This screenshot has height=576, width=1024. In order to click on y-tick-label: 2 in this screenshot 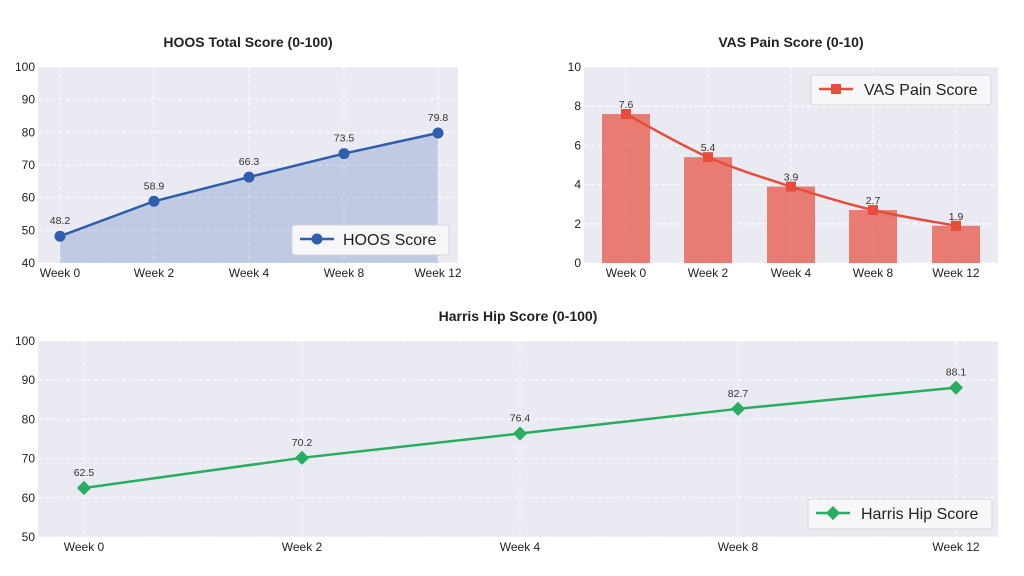, I will do `click(577, 224)`.